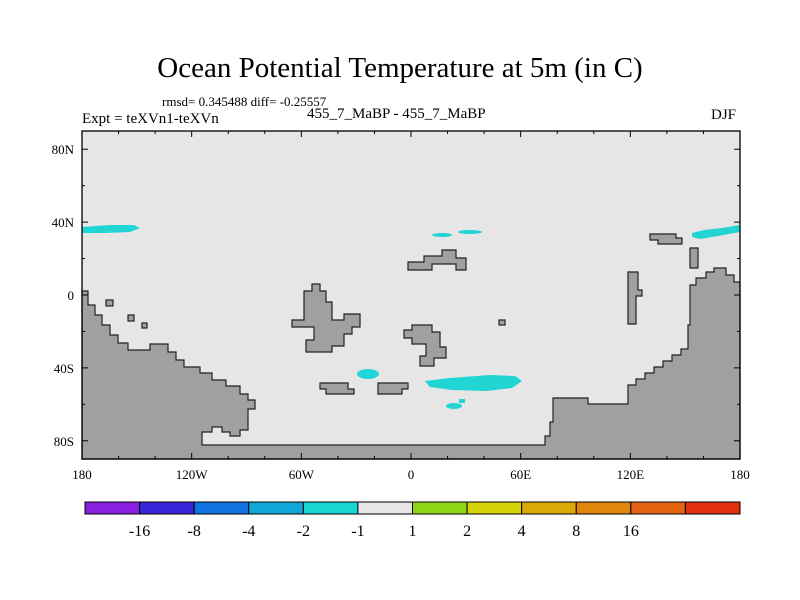 This screenshot has height=600, width=800. Describe the element at coordinates (400, 68) in the screenshot. I see `map-title: Ocean Potential Temperature at 5m (in C)` at that location.